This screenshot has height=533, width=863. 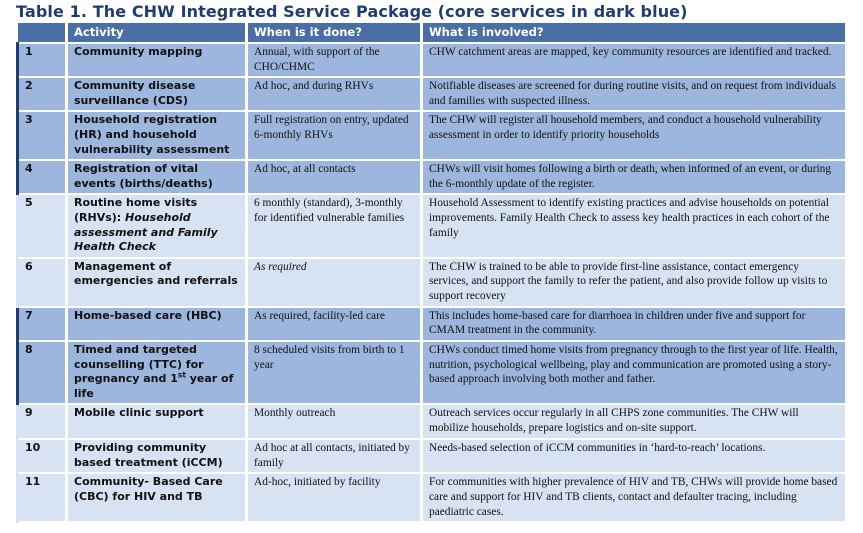 I want to click on activity-superscript: st, so click(x=181, y=375).